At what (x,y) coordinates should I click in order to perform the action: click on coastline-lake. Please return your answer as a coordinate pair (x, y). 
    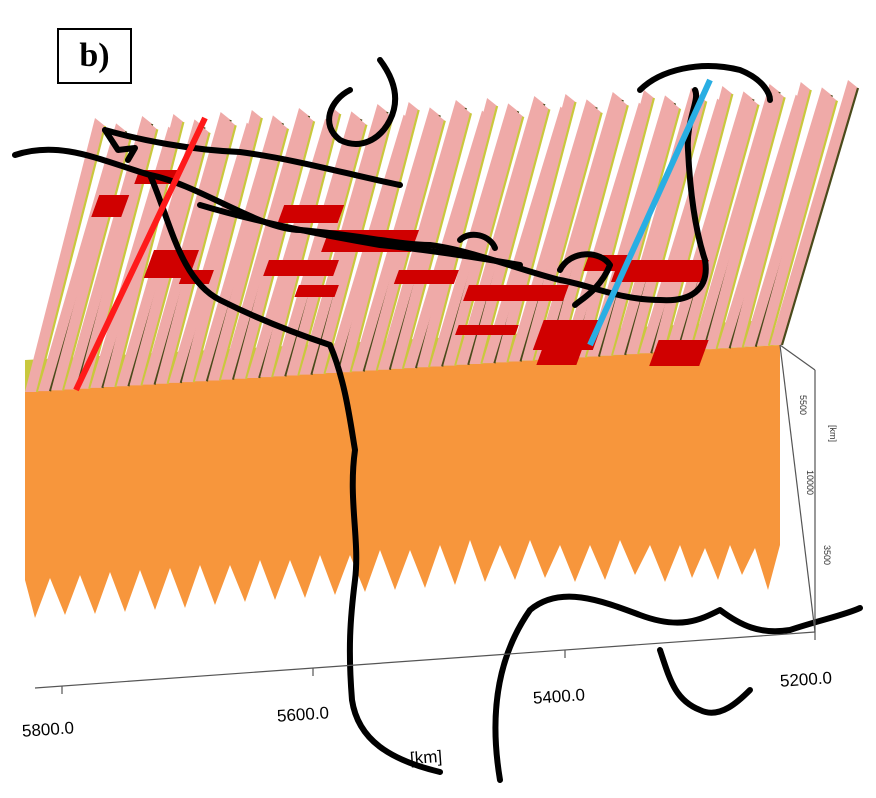
    Looking at the image, I should click on (705, 681).